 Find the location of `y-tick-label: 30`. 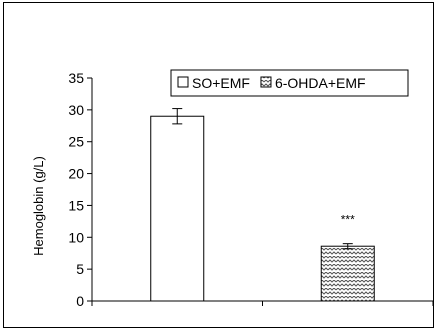

y-tick-label: 30 is located at coordinates (76, 110).